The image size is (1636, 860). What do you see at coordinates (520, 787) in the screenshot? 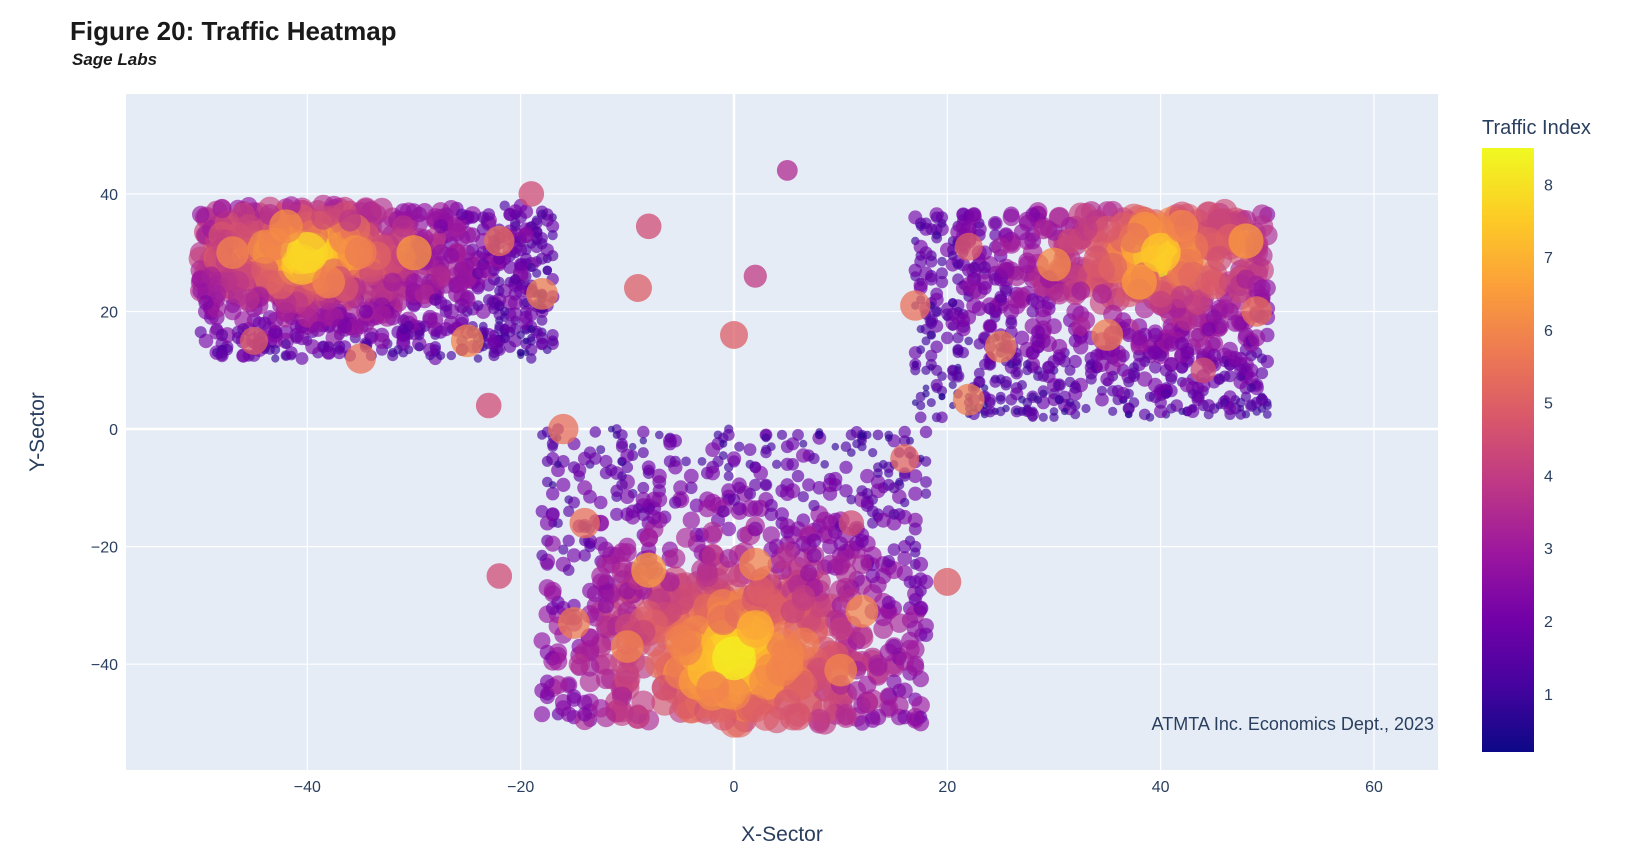
I see `x-tick-label: −20` at bounding box center [520, 787].